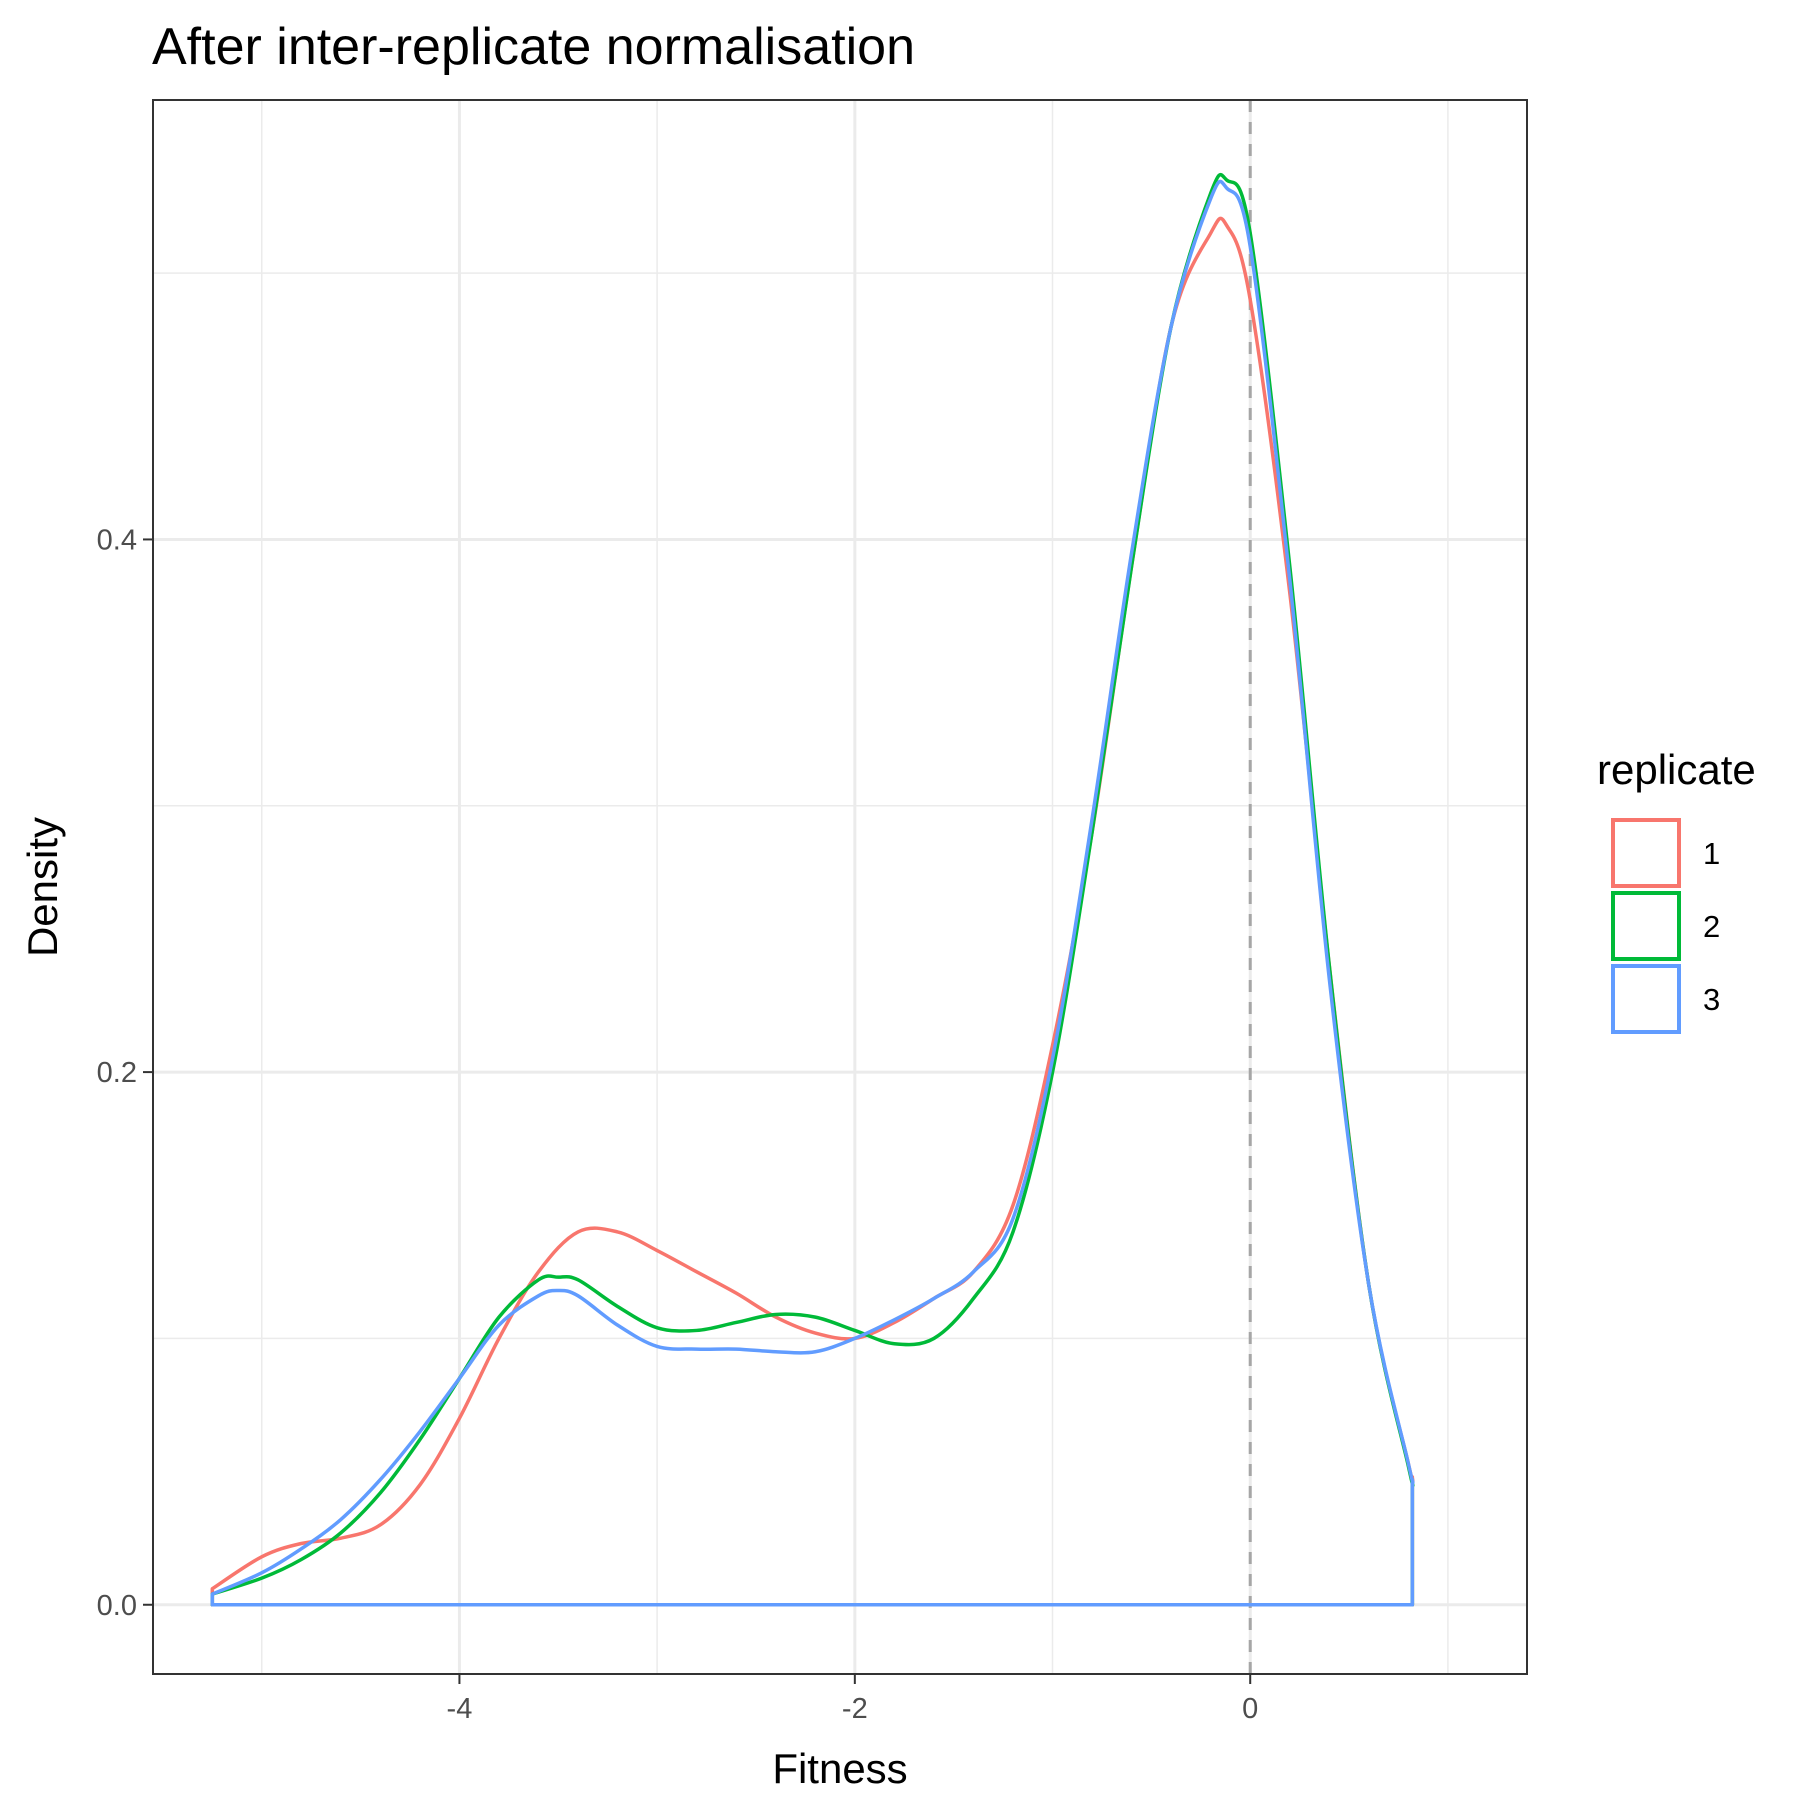 The height and width of the screenshot is (1800, 1800). Describe the element at coordinates (117, 540) in the screenshot. I see `y-tick-label: 0.4` at that location.